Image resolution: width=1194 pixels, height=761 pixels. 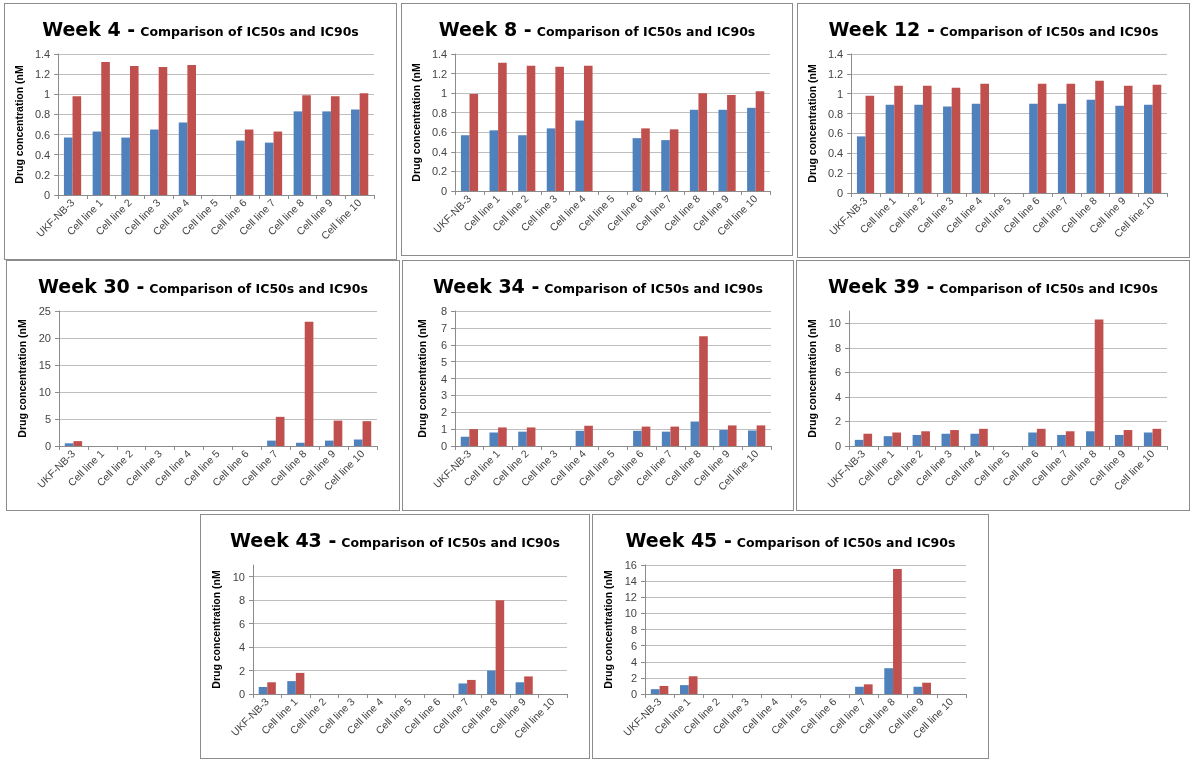 What do you see at coordinates (283, 539) in the screenshot?
I see `chart-title: Week 43 -` at bounding box center [283, 539].